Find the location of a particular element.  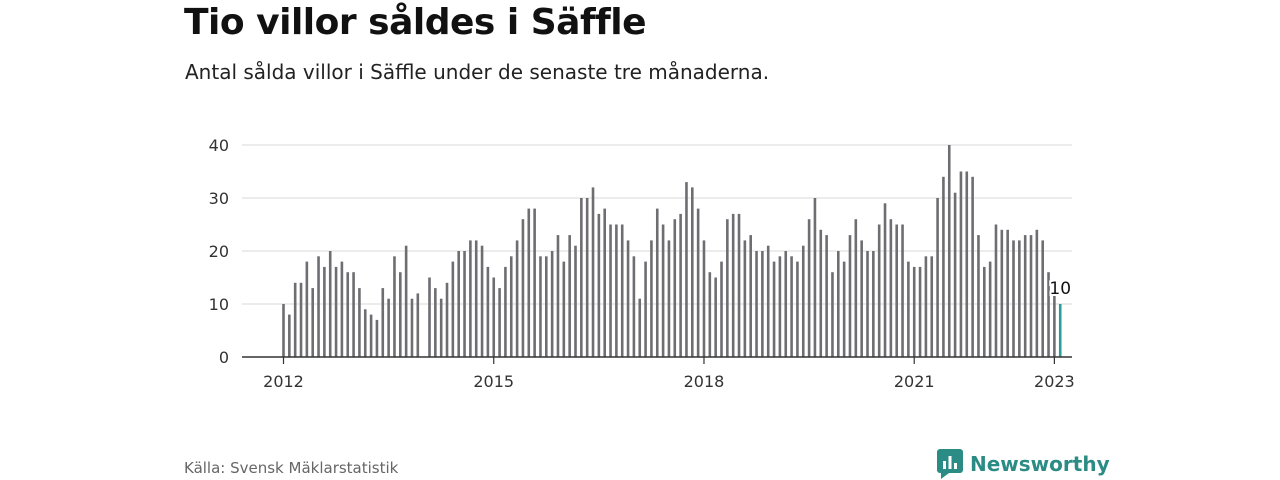

y-tick-label: 20 is located at coordinates (219, 251).